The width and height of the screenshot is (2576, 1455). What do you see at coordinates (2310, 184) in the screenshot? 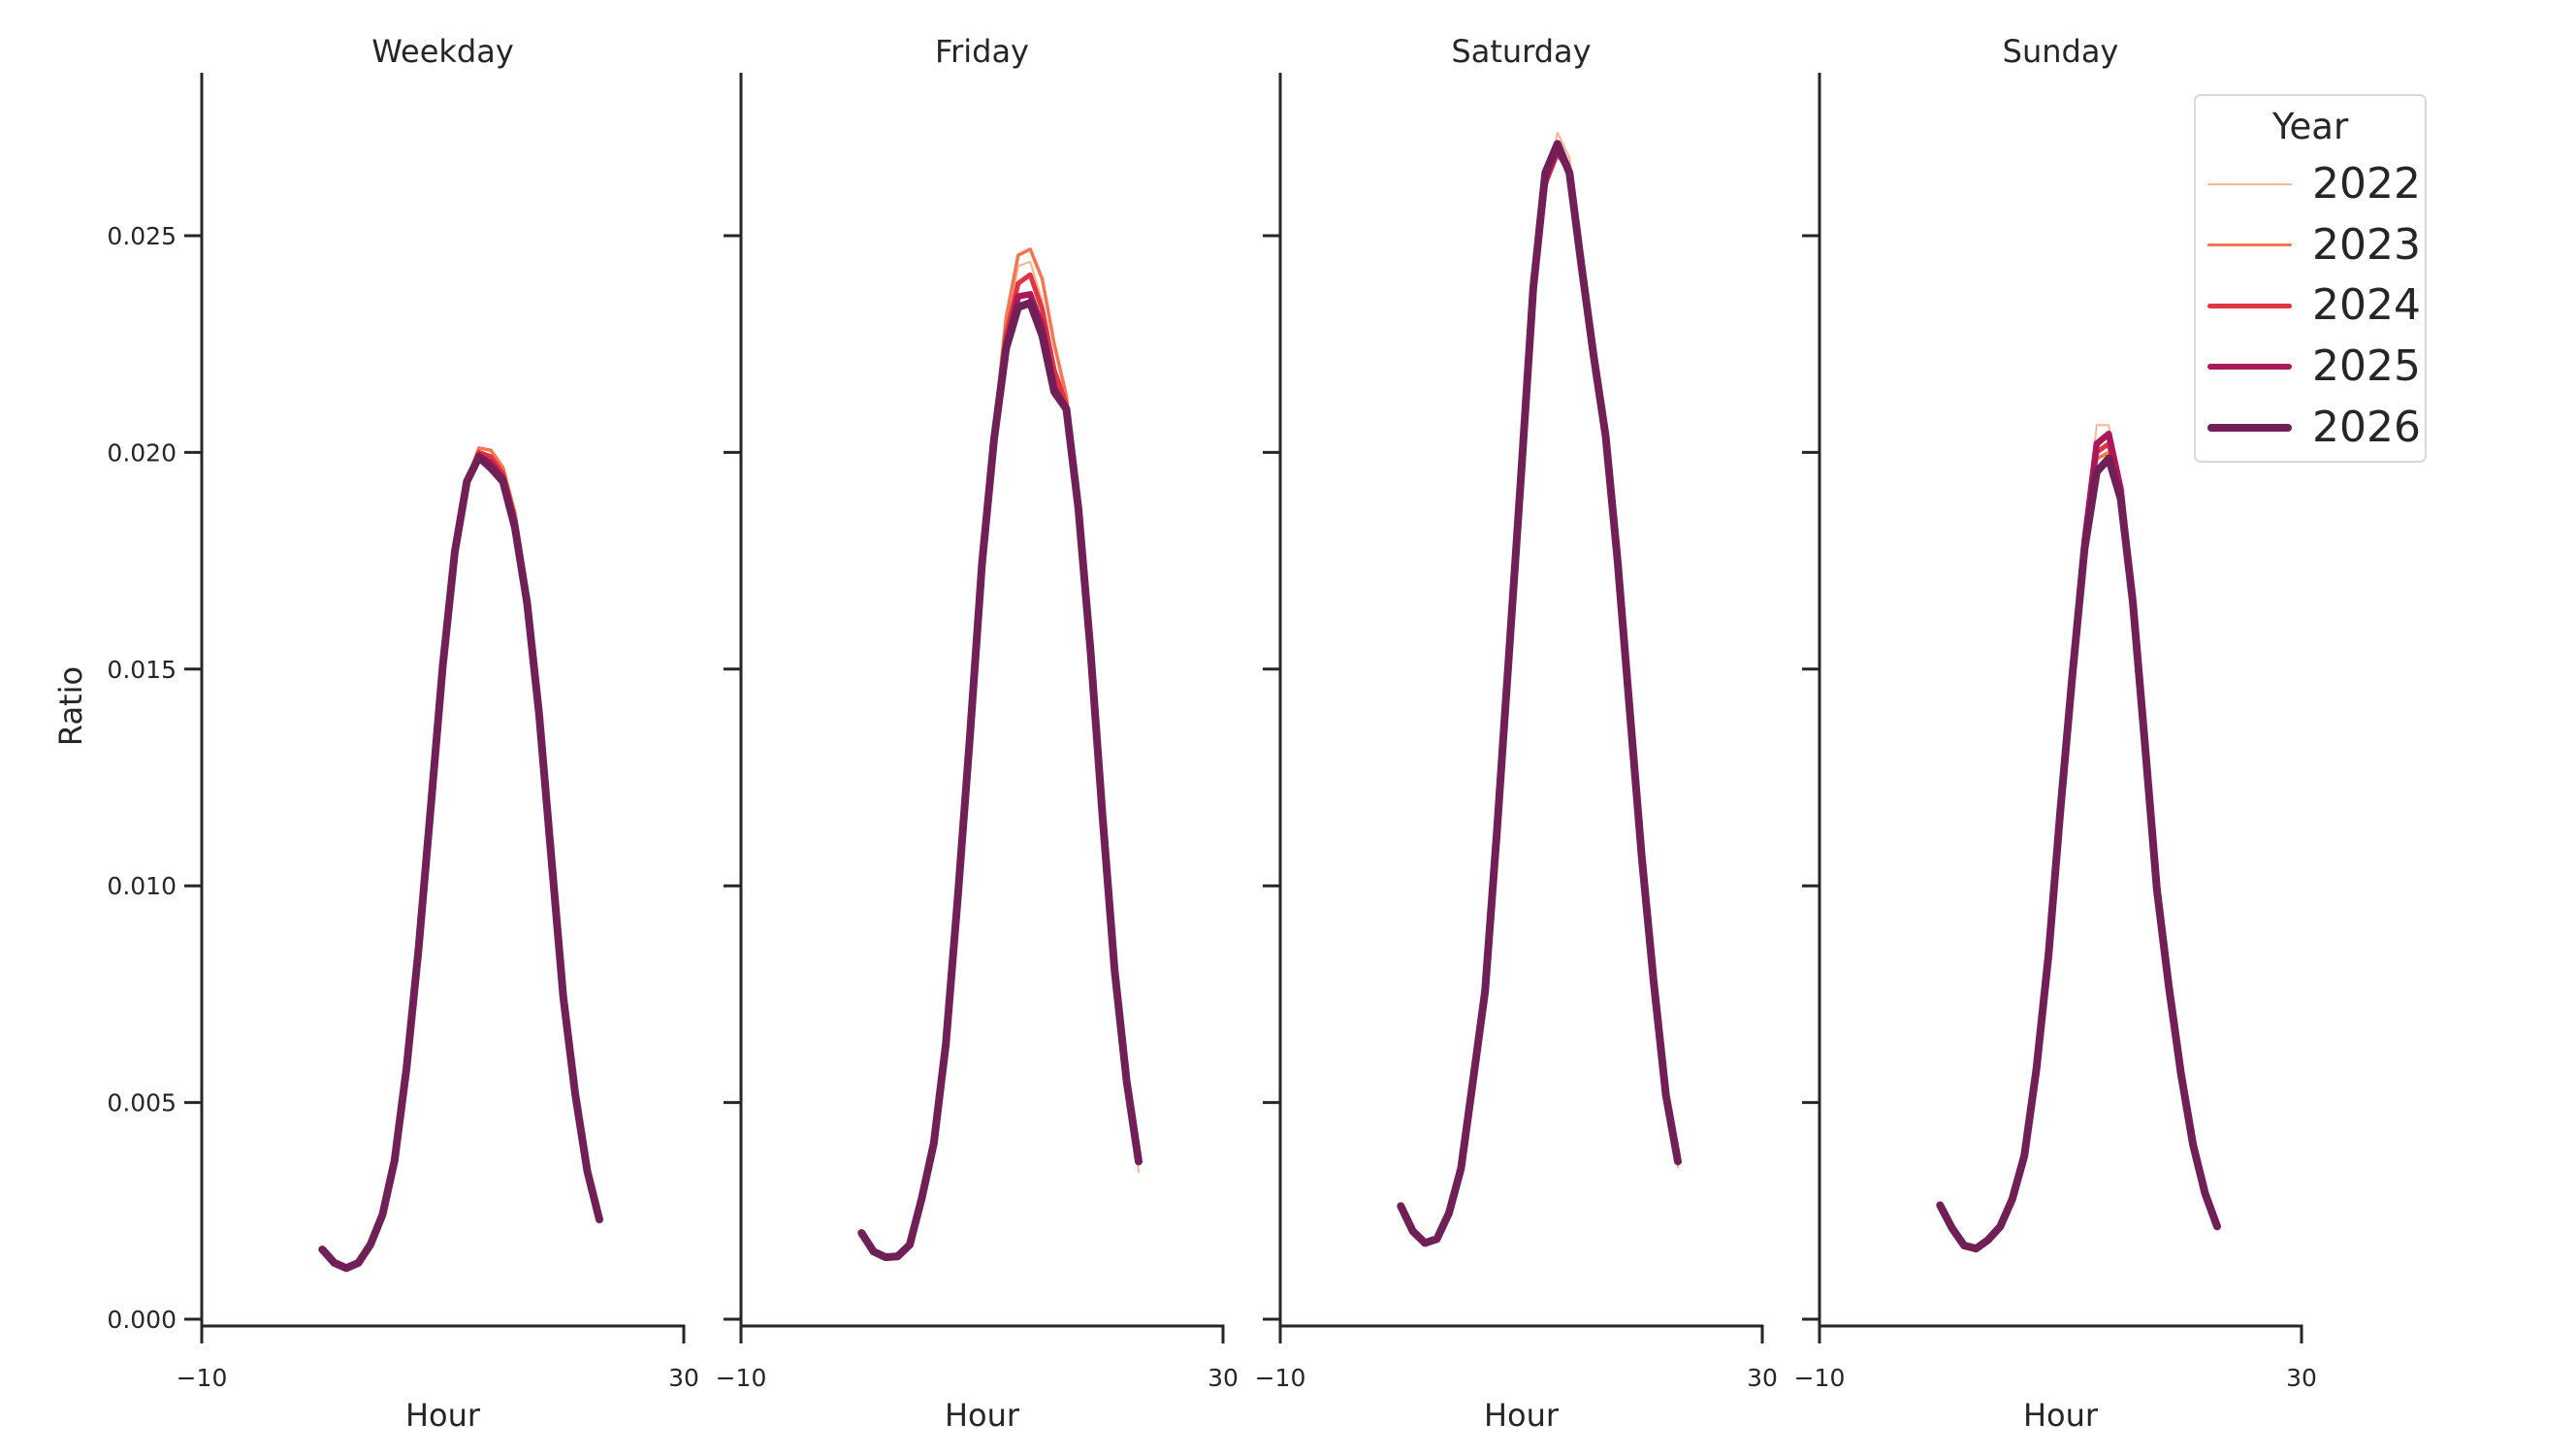
I see `legend-item-2022: 2022` at bounding box center [2310, 184].